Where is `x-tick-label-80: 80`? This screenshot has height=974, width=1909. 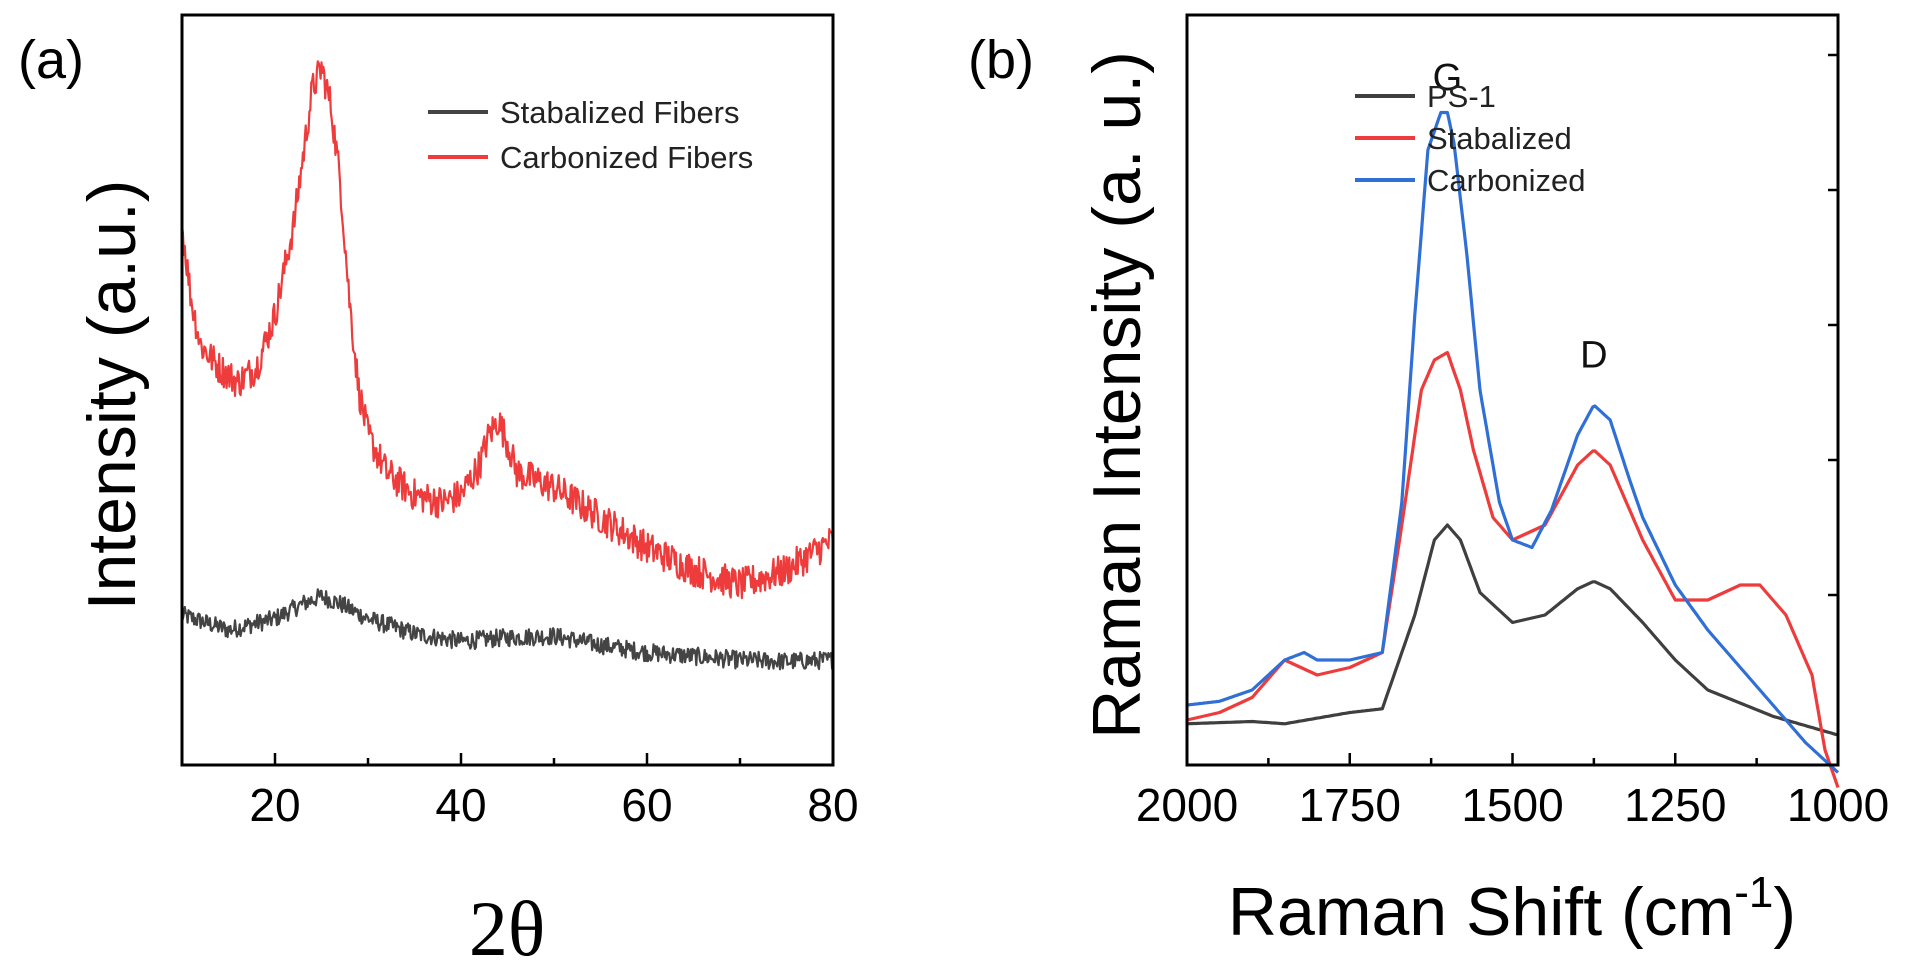 x-tick-label-80: 80 is located at coordinates (832, 805).